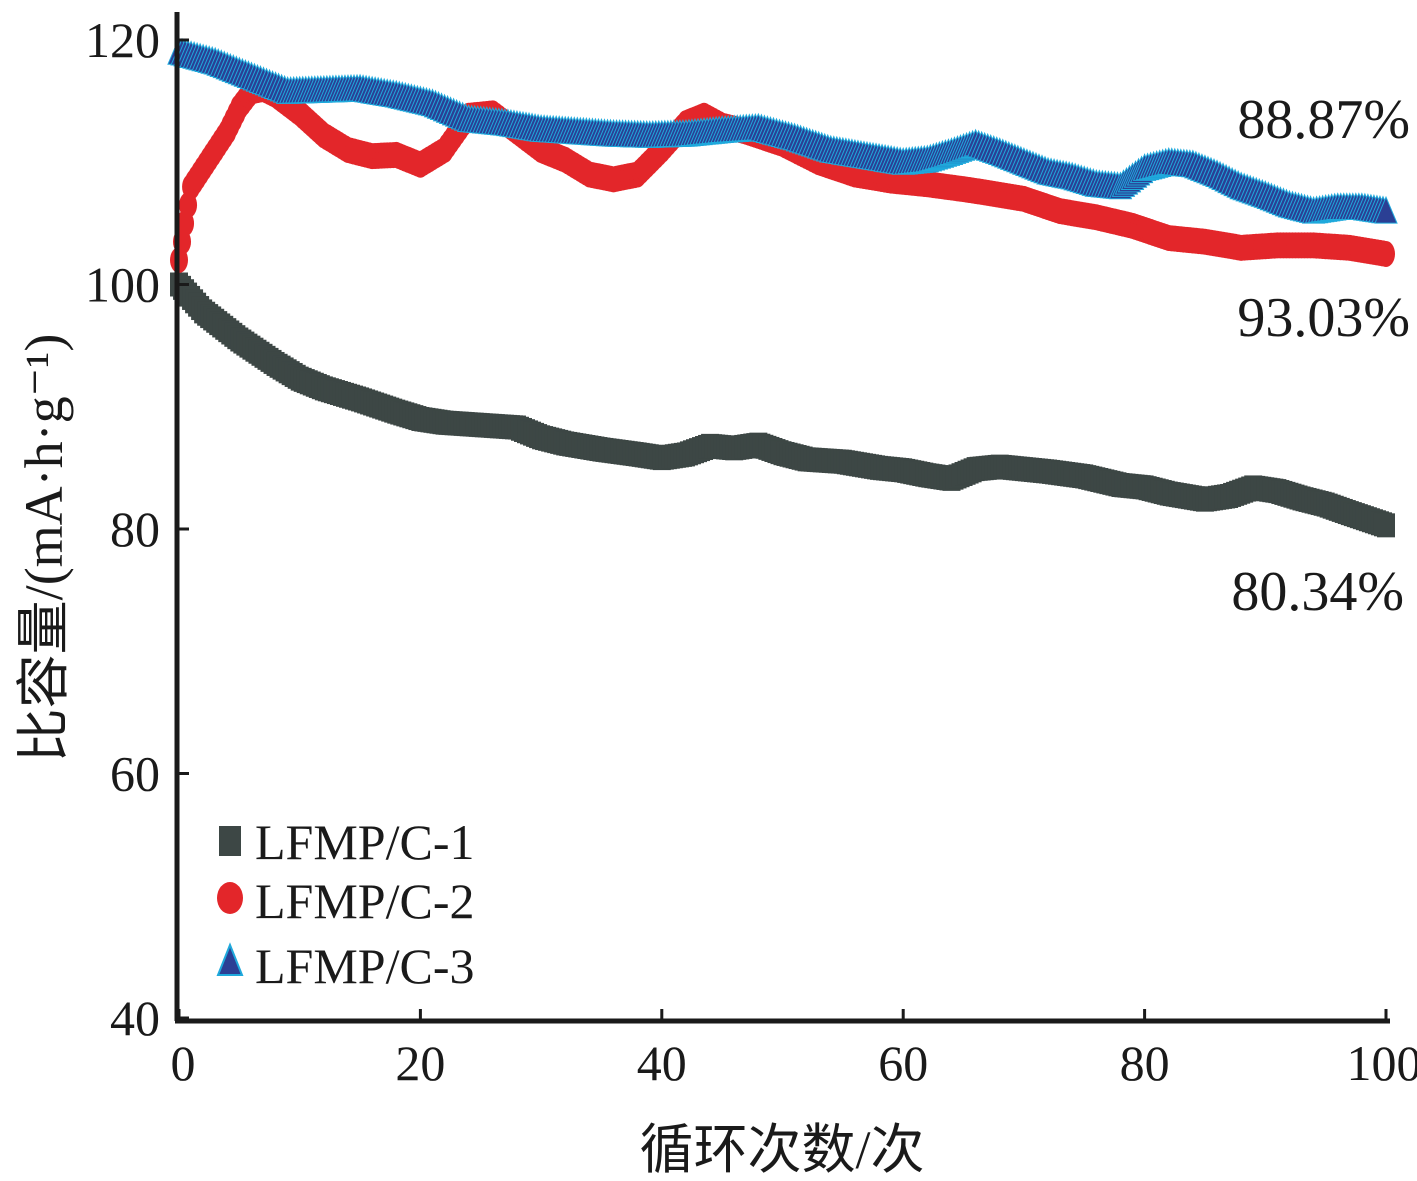 The image size is (1417, 1181). Describe the element at coordinates (122, 40) in the screenshot. I see `y-tick-label-120: 120` at that location.